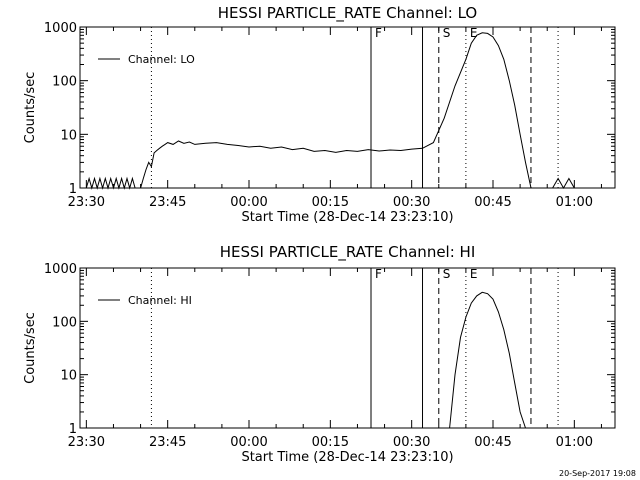 The width and height of the screenshot is (640, 480). Describe the element at coordinates (160, 300) in the screenshot. I see `legend-label: Channel: HI` at that location.